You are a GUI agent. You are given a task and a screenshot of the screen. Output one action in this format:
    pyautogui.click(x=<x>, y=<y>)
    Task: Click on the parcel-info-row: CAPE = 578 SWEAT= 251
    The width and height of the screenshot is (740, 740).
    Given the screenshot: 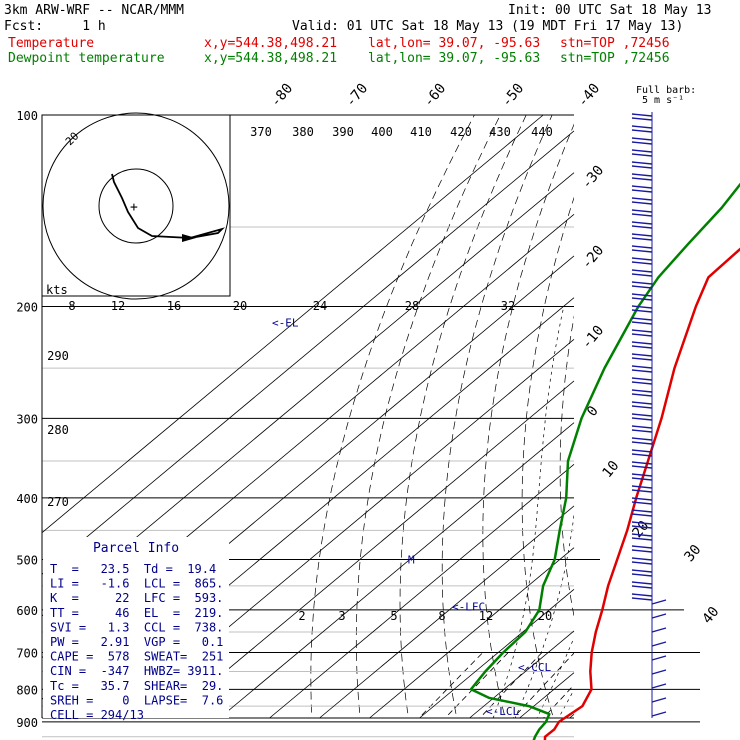 What is the action you would take?
    pyautogui.click(x=136, y=657)
    